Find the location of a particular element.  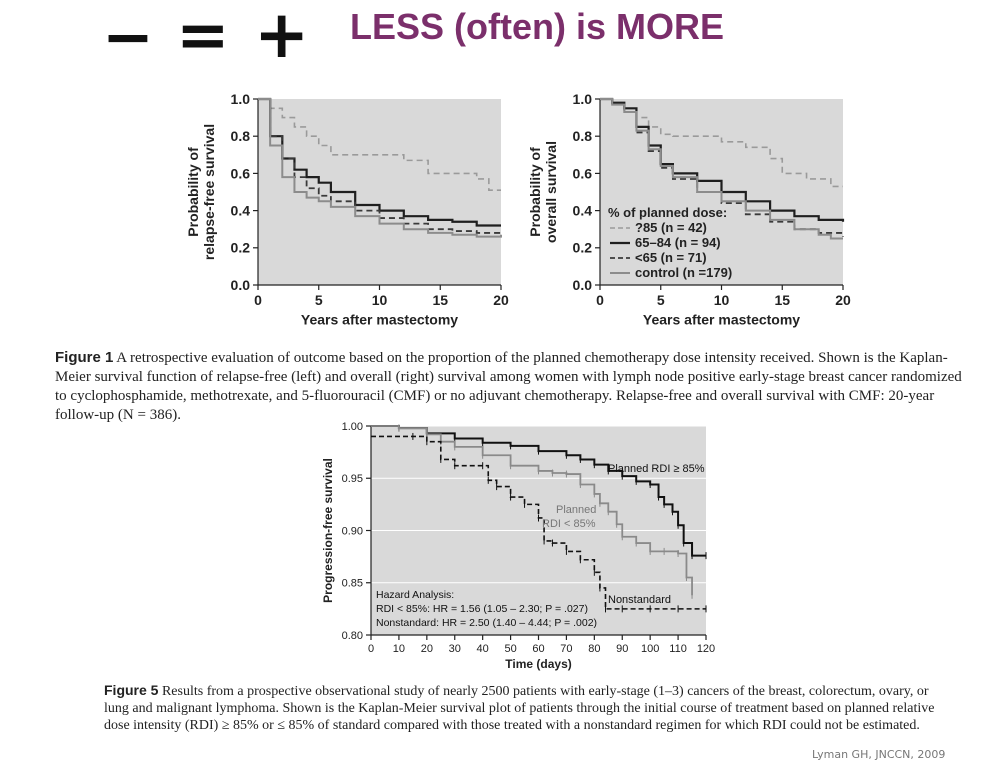

y-tick-label: 0.90 is located at coordinates (352, 531).